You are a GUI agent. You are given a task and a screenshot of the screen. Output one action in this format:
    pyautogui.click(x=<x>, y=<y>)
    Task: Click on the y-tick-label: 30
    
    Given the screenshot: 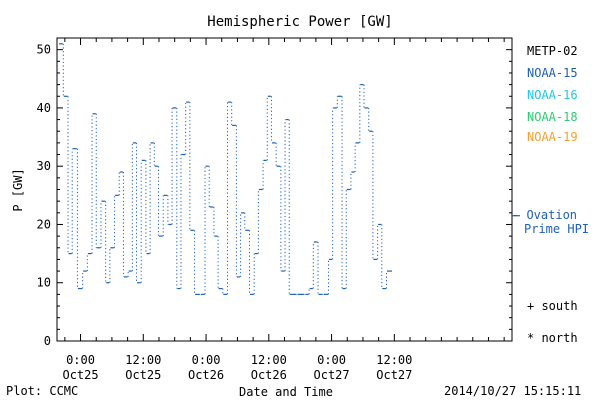 What is the action you would take?
    pyautogui.click(x=44, y=166)
    